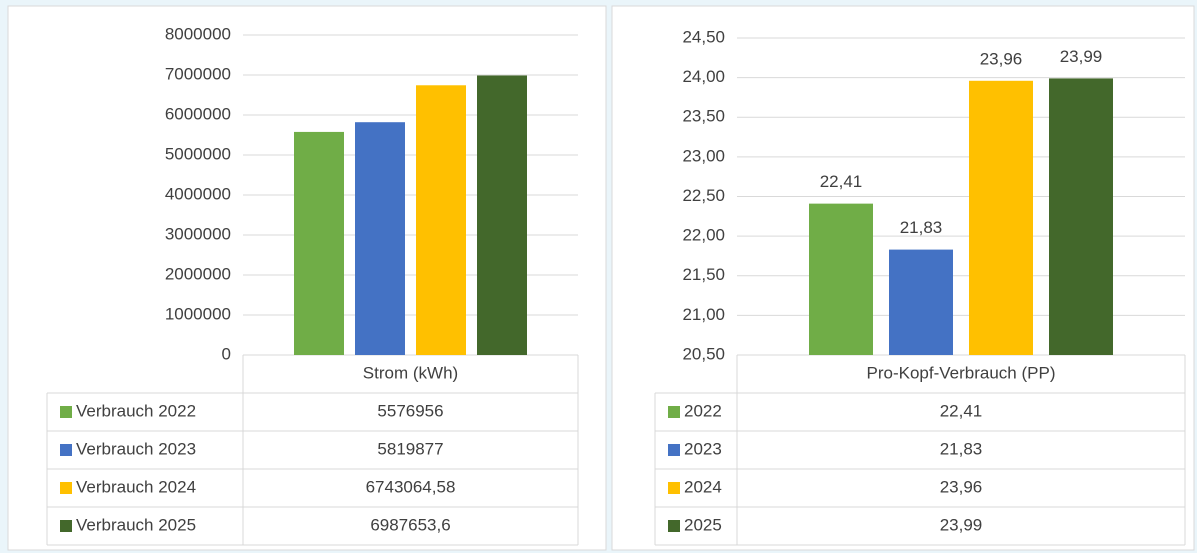 The width and height of the screenshot is (1197, 553). I want to click on y-tick-label: 21,00, so click(703, 314).